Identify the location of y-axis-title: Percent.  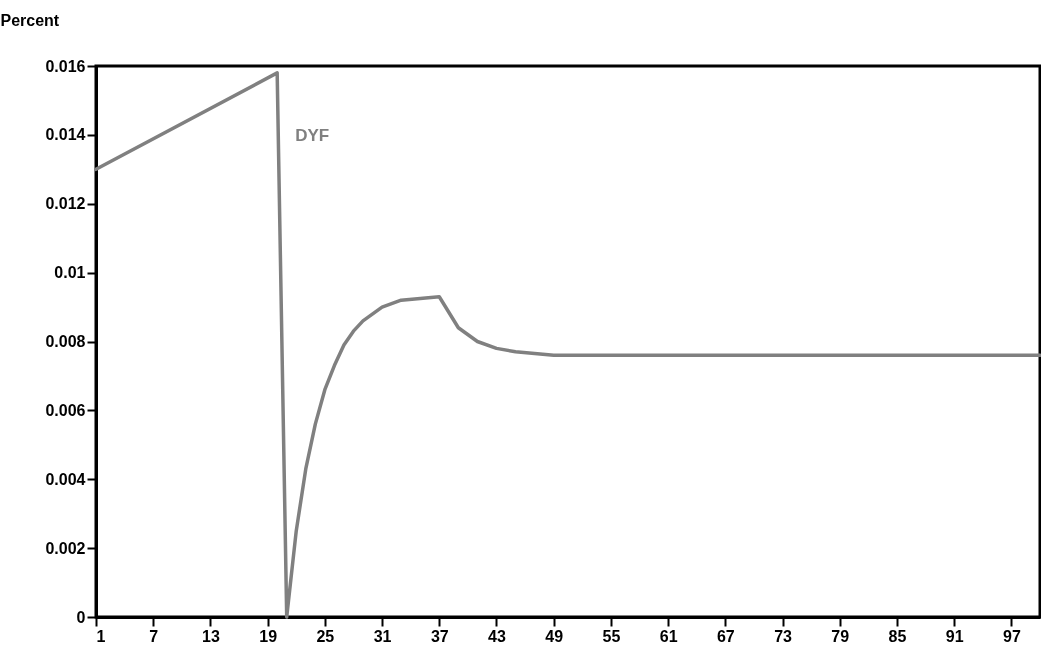
(30, 20).